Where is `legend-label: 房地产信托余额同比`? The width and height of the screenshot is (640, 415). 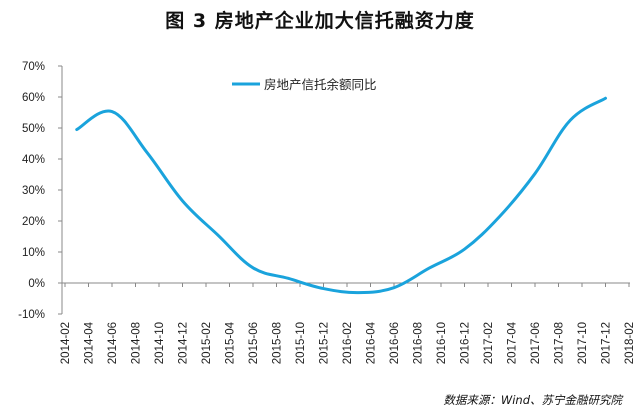 legend-label: 房地产信托余额同比 is located at coordinates (320, 84).